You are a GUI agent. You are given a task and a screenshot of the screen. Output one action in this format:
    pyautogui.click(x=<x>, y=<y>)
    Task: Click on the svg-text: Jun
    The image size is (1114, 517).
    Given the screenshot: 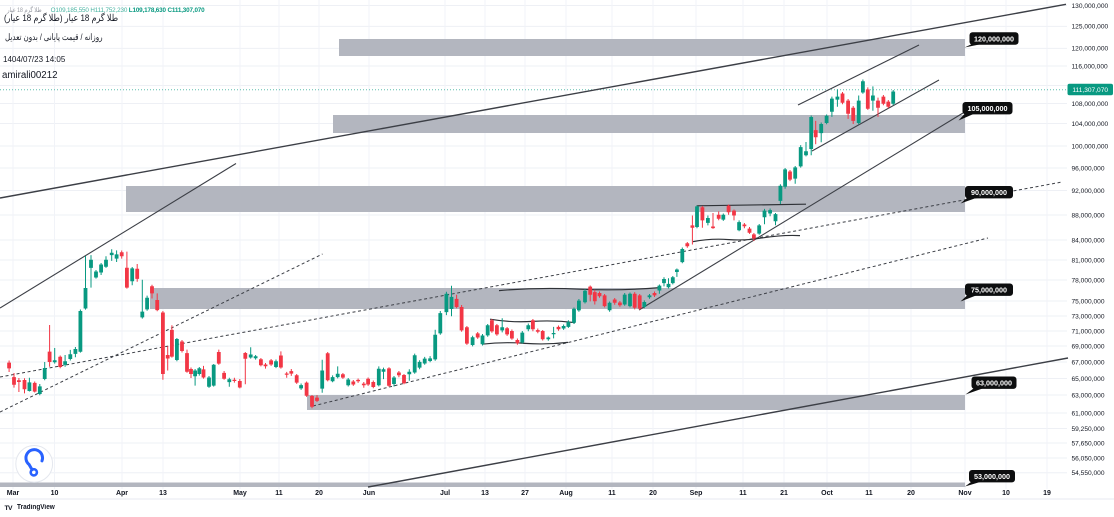 What is the action you would take?
    pyautogui.click(x=369, y=493)
    